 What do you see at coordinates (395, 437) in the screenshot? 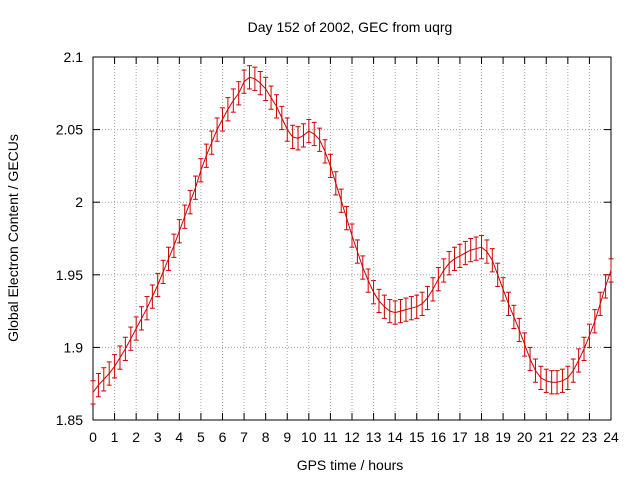
I see `x-tick-label: 14` at bounding box center [395, 437].